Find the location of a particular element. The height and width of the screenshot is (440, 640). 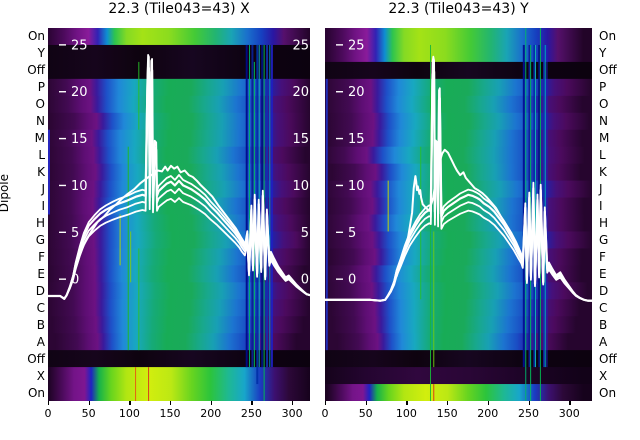

dipole-row-label: On is located at coordinates (36, 36).